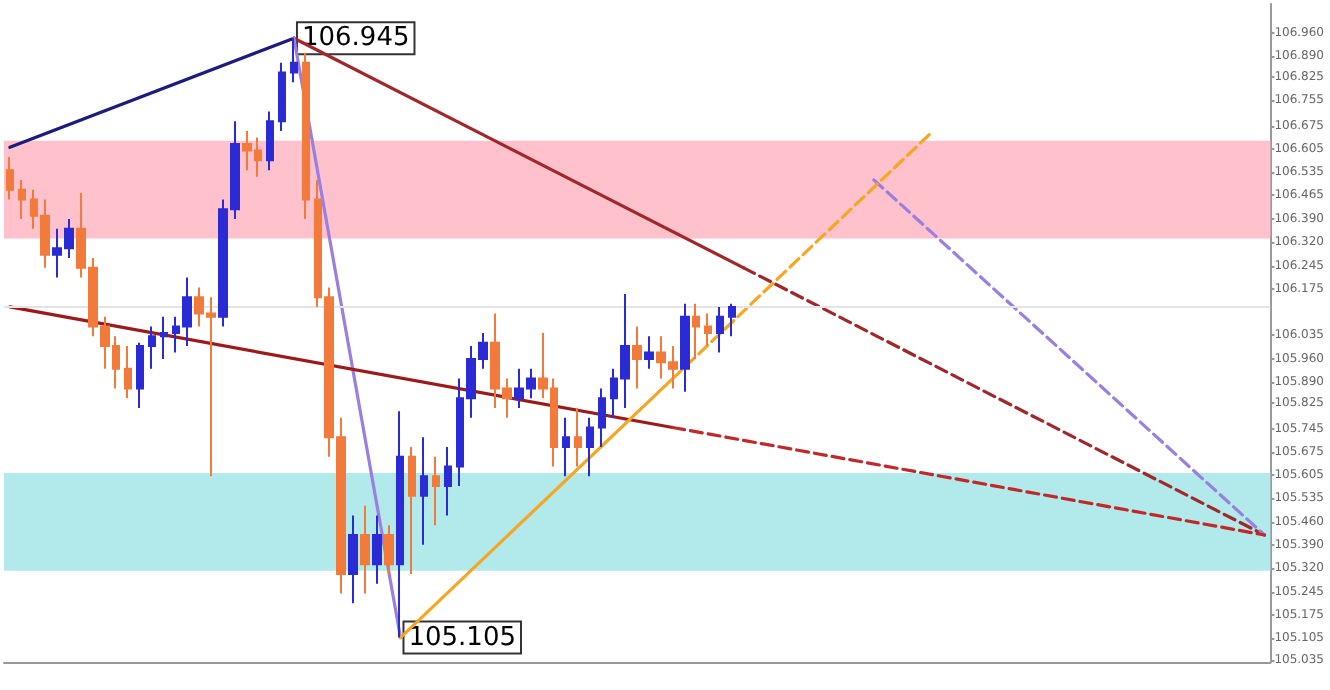  What do you see at coordinates (355, 38) in the screenshot?
I see `annotation: 106.945` at bounding box center [355, 38].